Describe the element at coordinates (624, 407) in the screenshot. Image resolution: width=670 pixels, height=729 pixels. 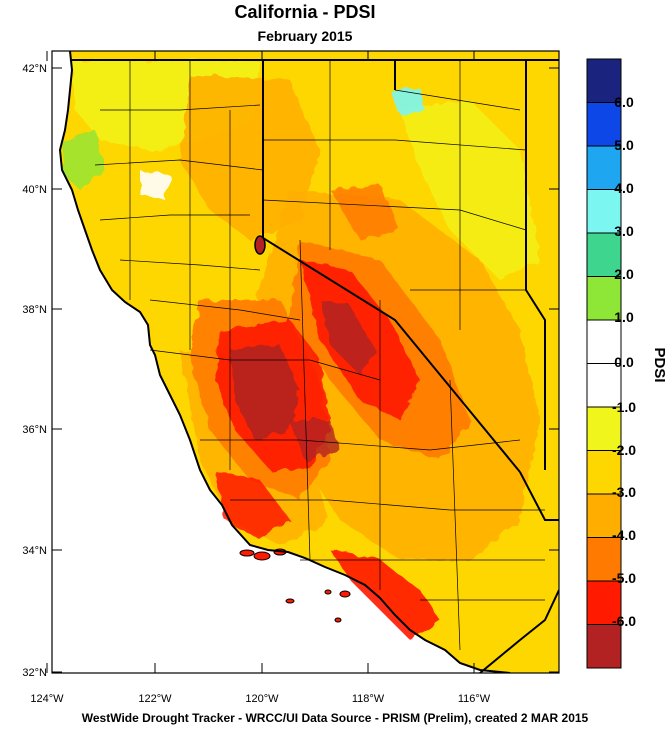
I see `colorbar-label: -1.0` at that location.